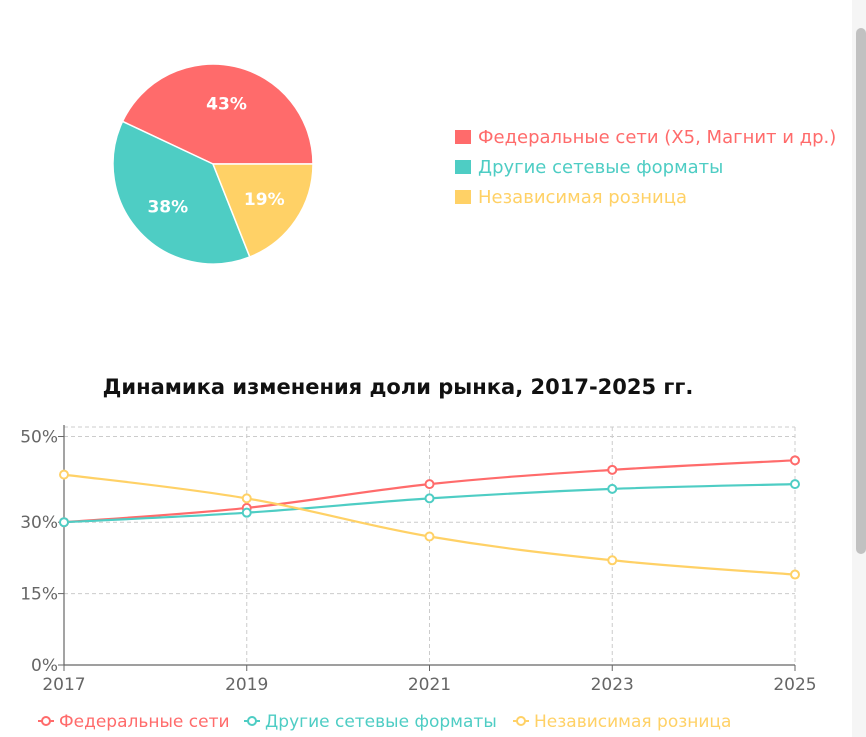 The image size is (866, 737). I want to click on y-tick-label: 30%, so click(39, 523).